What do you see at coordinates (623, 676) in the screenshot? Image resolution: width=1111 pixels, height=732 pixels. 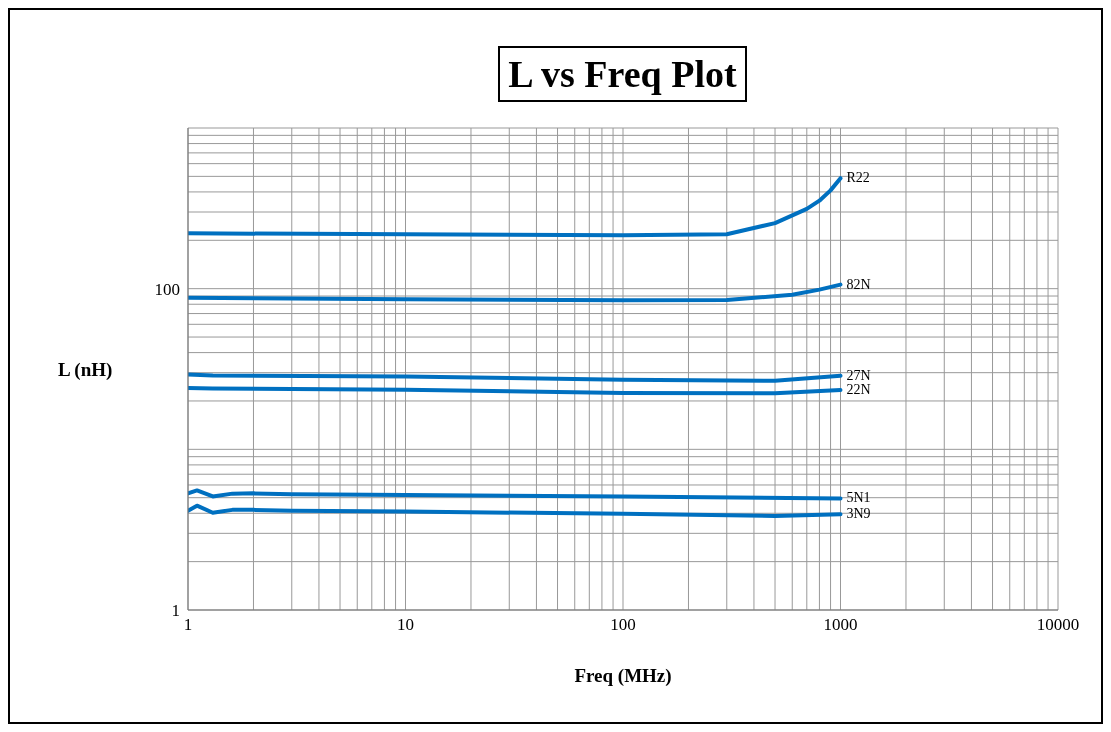 I see `x-axis-title: Freq (MHz)` at bounding box center [623, 676].